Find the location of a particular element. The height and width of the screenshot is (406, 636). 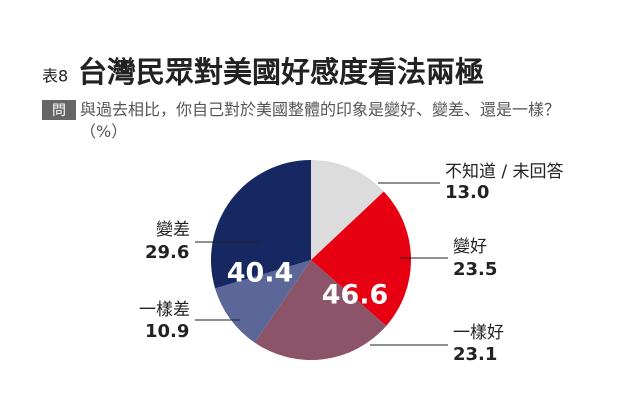

category-label: 一樣好 is located at coordinates (478, 333).